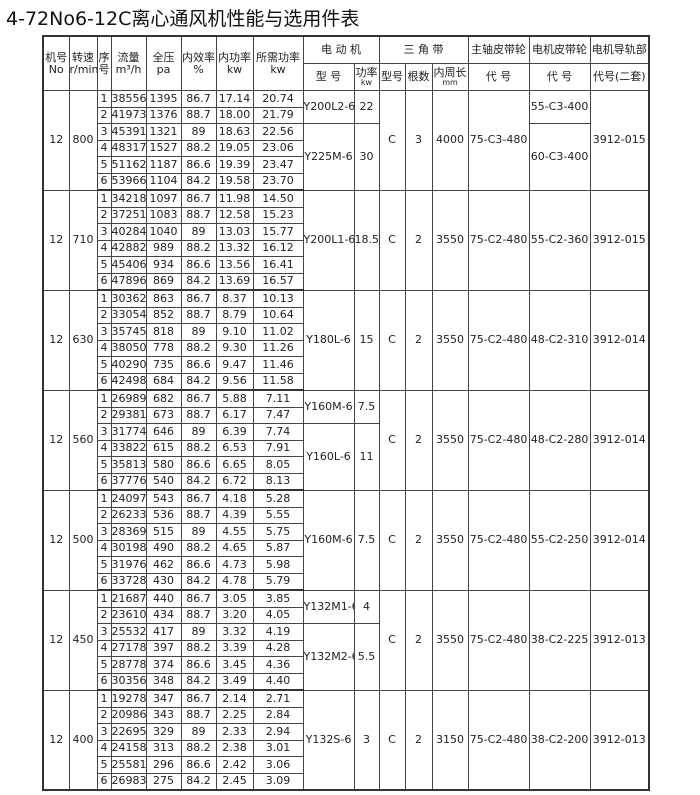 Image resolution: width=700 pixels, height=795 pixels. What do you see at coordinates (163, 648) in the screenshot?
I see `pressure-cell: 397` at bounding box center [163, 648].